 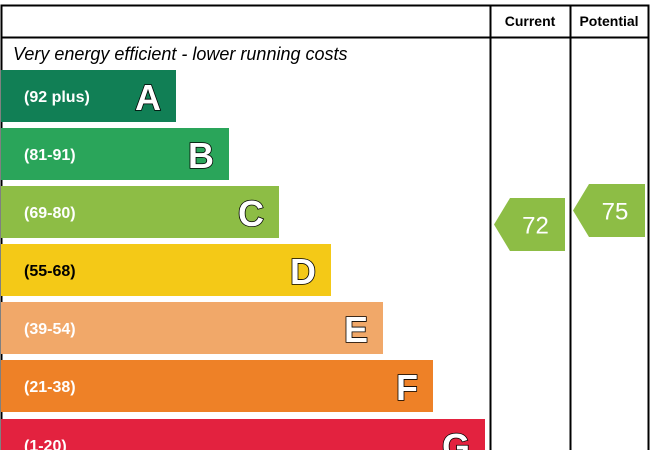 I want to click on band-range-label: (81-91), so click(x=50, y=155).